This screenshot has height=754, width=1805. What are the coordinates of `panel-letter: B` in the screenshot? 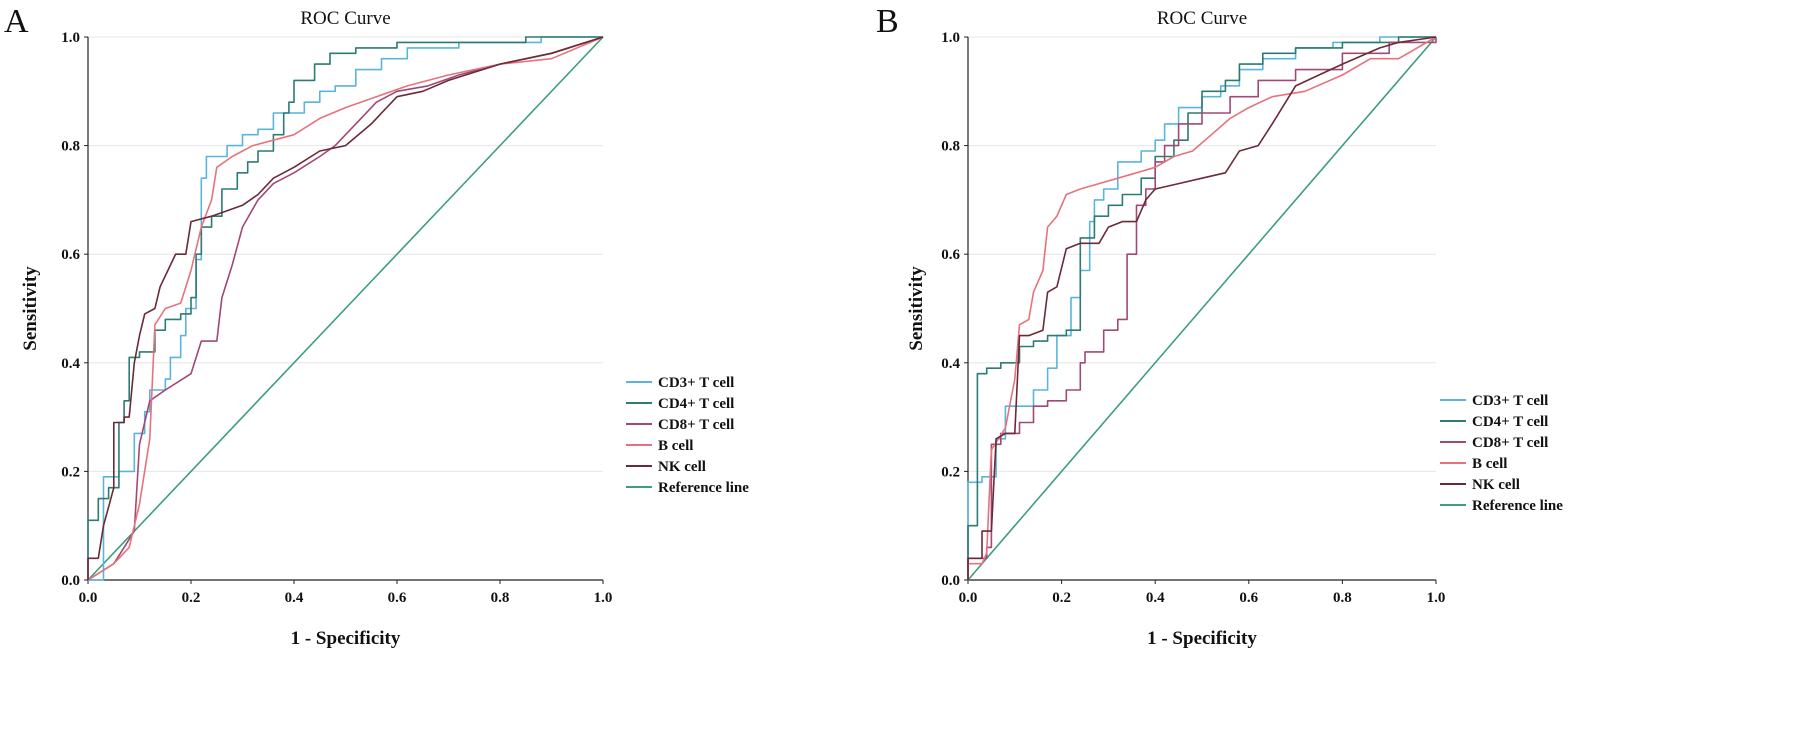 It's located at (887, 21).